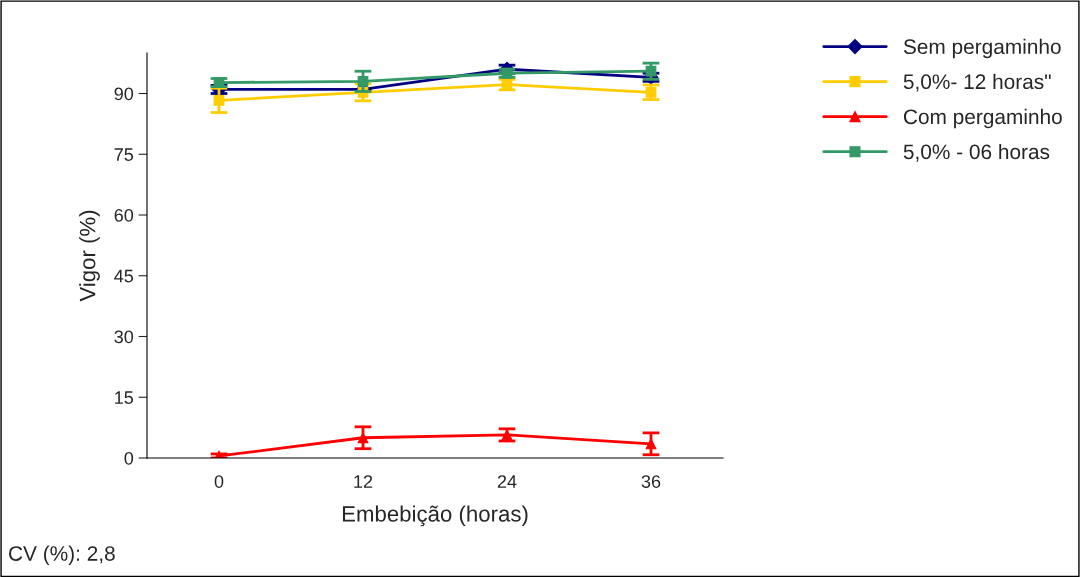 This screenshot has width=1080, height=577. Describe the element at coordinates (124, 154) in the screenshot. I see `y-tick-label: 75` at that location.